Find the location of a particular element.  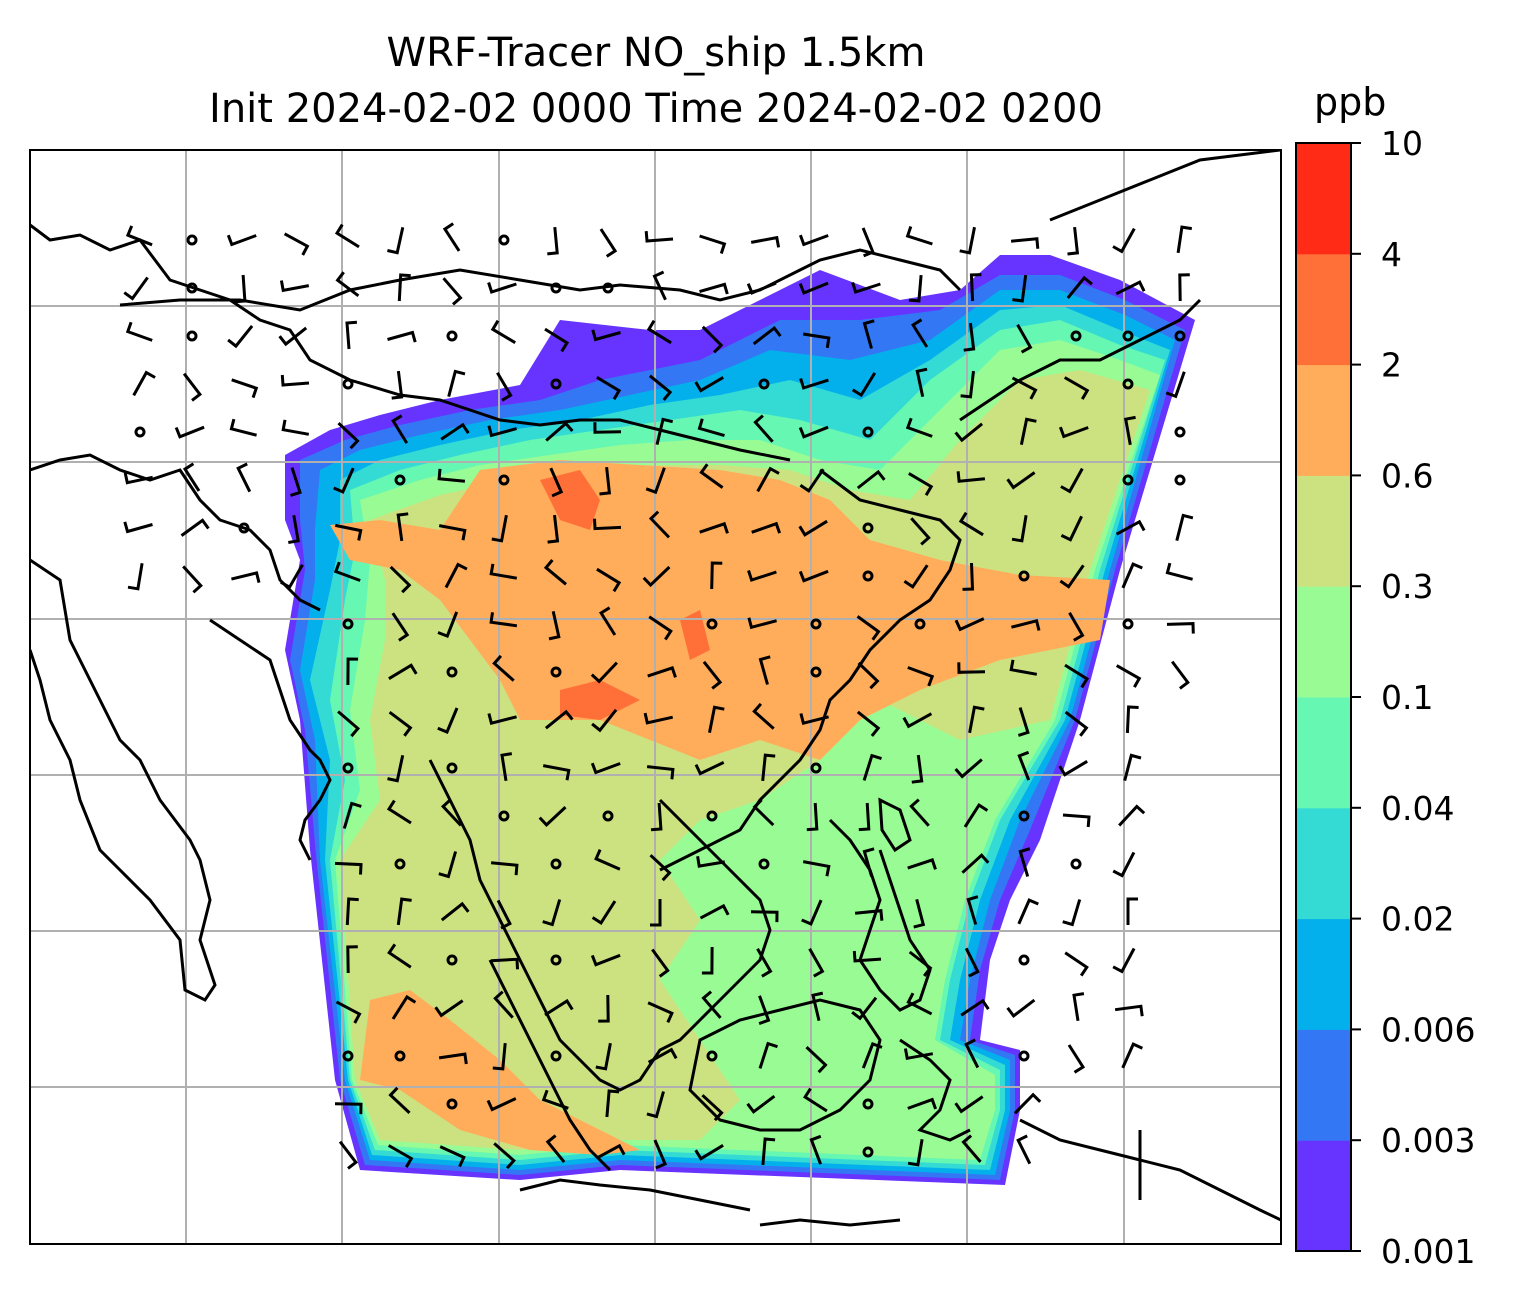

colorbar-unit-label: ppb is located at coordinates (1350, 102).